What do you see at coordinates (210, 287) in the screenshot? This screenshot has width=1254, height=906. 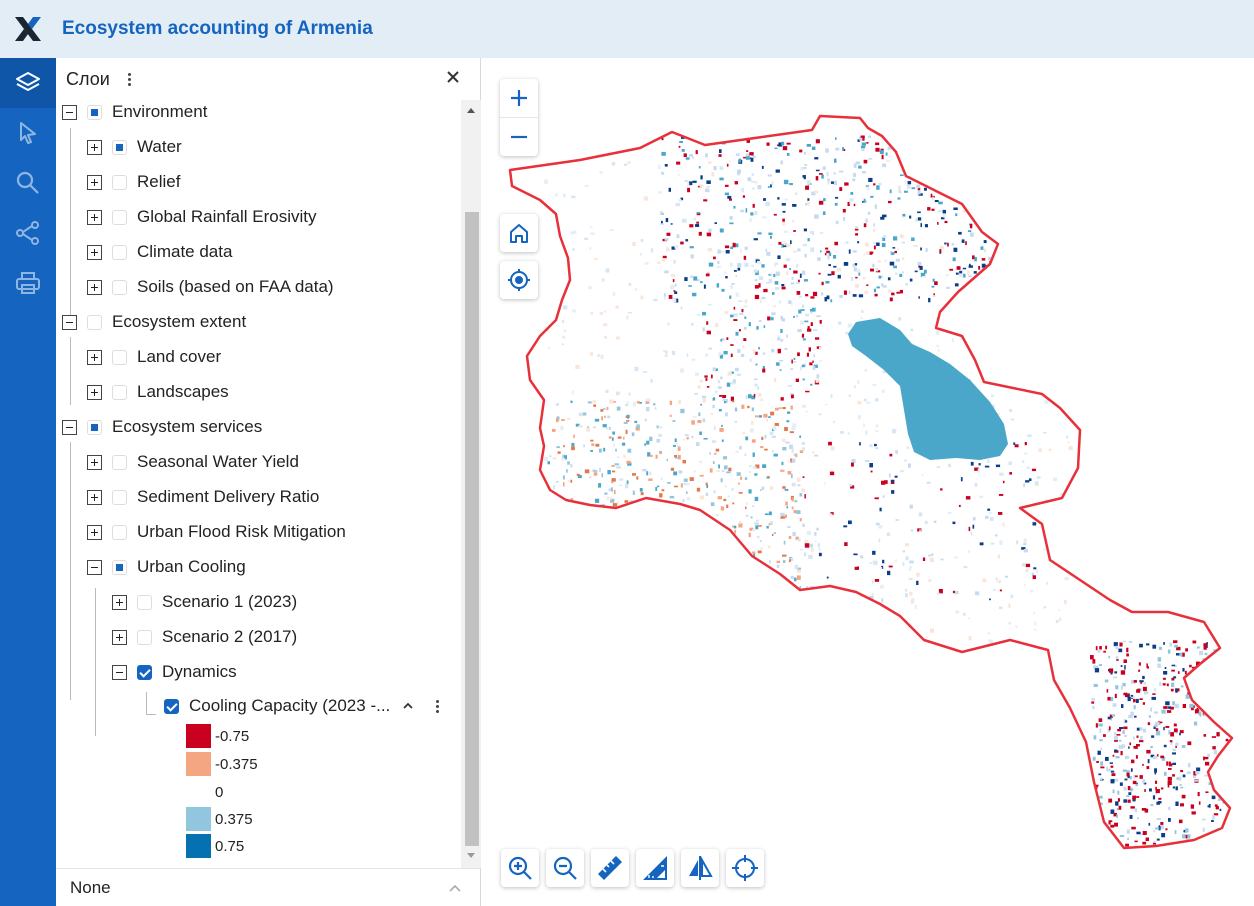 I see `layer-row-soils-based-on-faa-data: Soils (based on FAA data)` at bounding box center [210, 287].